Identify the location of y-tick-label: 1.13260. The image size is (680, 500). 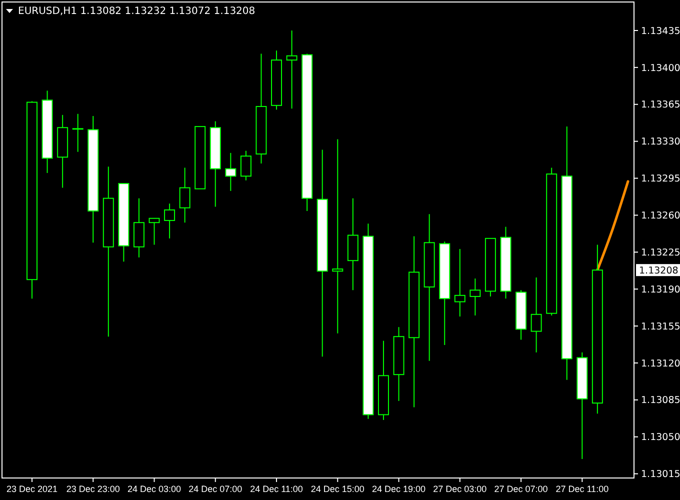
(660, 216).